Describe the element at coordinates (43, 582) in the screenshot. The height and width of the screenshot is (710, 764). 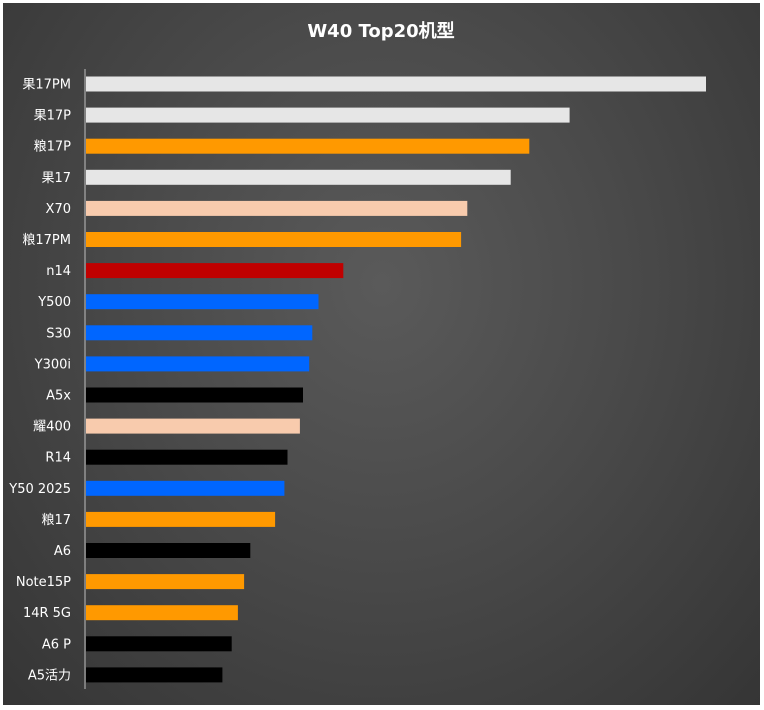
I see `category-label: Note15P` at that location.